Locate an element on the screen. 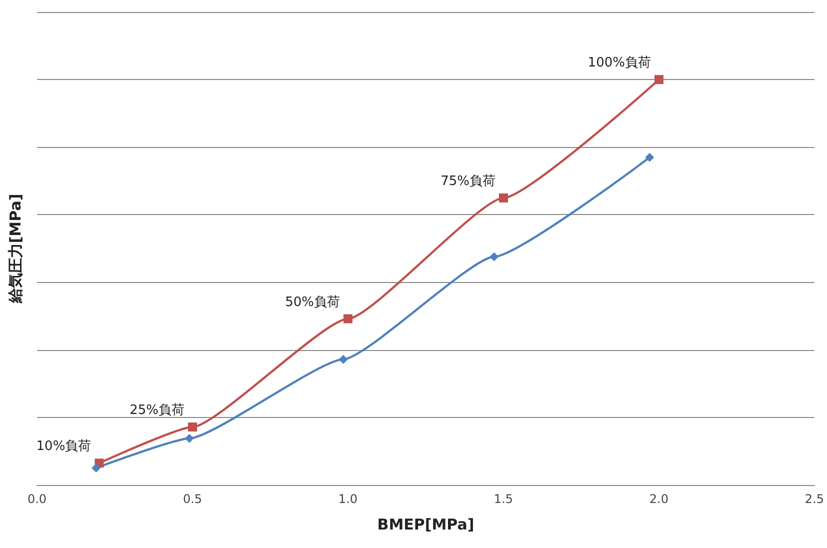 This screenshot has width=827, height=548. annotation: 25%負荷 is located at coordinates (157, 410).